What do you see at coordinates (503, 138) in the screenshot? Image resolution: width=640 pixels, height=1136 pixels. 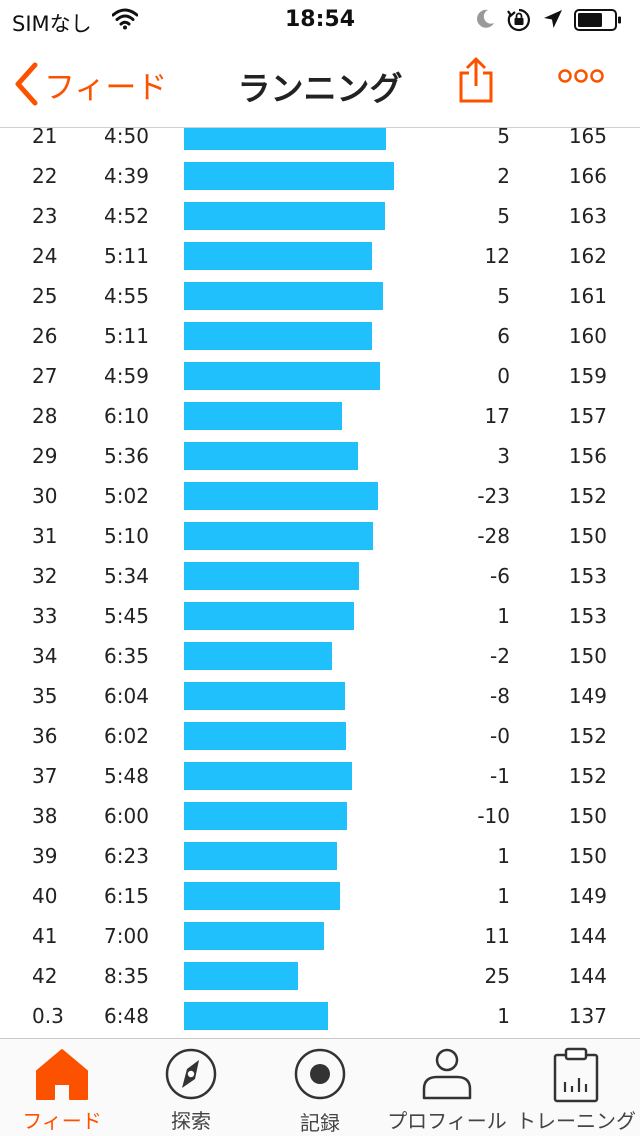 I see `split-elevation: 5` at bounding box center [503, 138].